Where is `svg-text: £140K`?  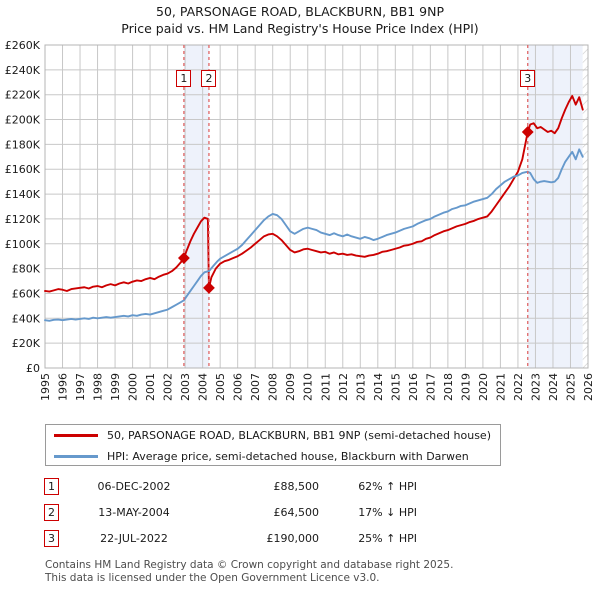
svg-text: £140K is located at coordinates (23, 194).